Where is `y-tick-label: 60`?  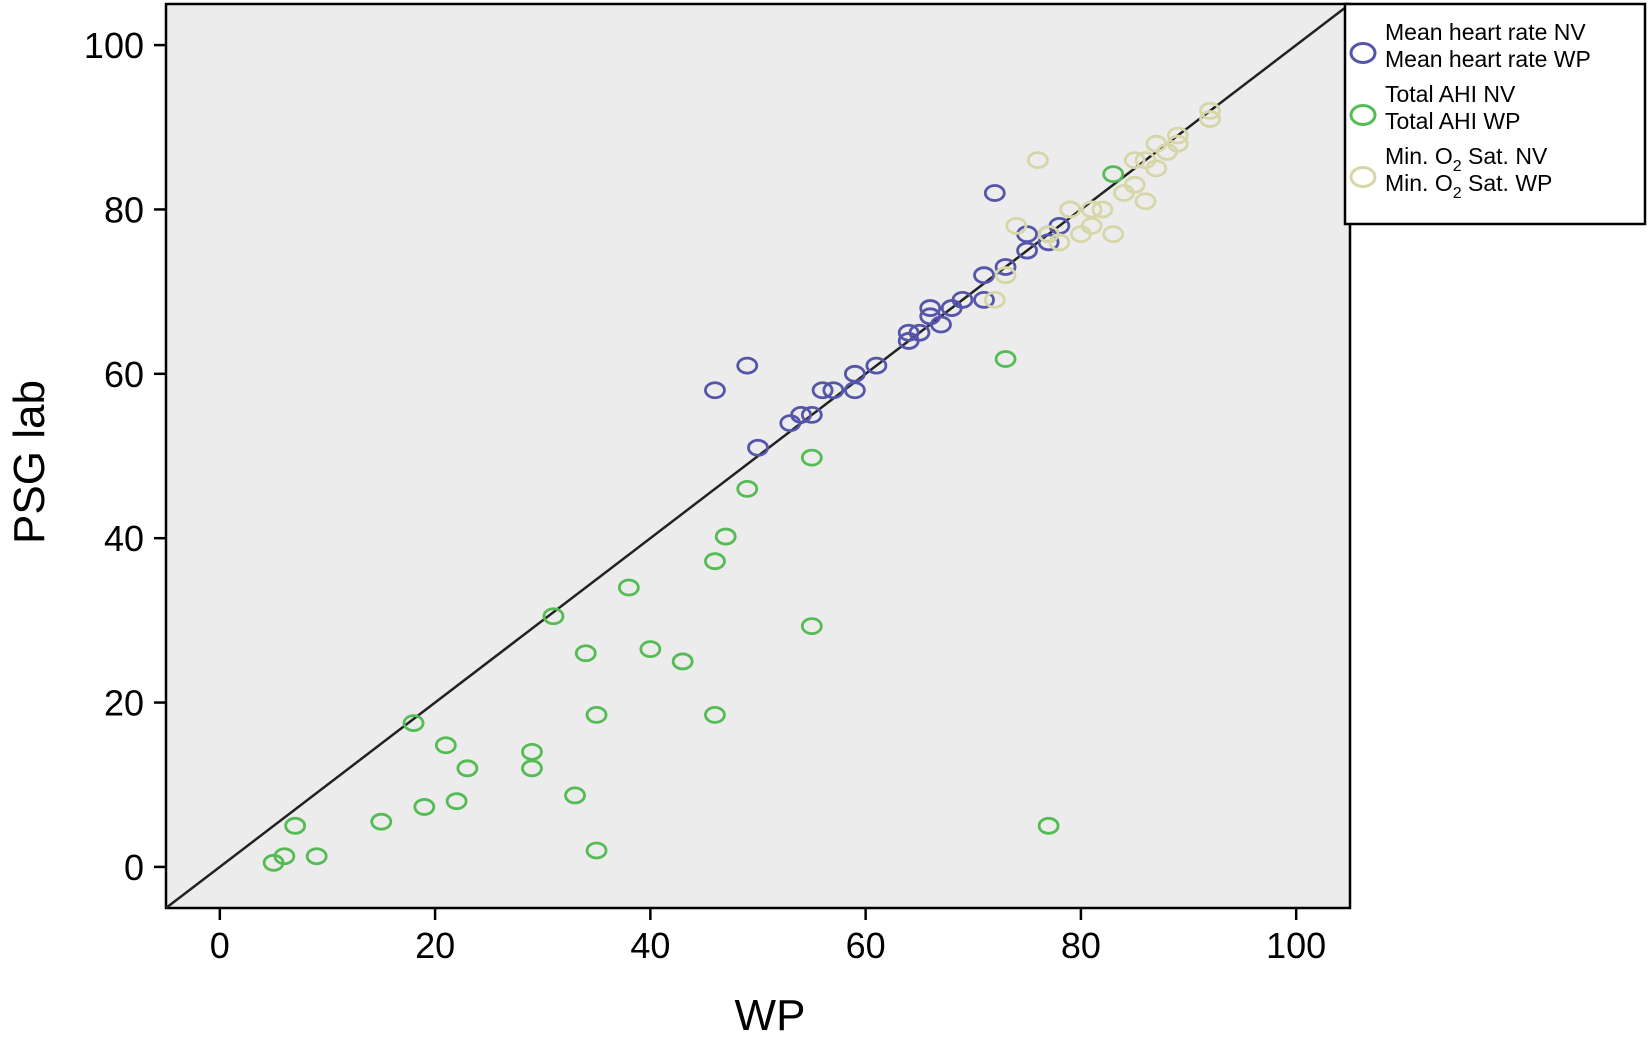
y-tick-label: 60 is located at coordinates (124, 374).